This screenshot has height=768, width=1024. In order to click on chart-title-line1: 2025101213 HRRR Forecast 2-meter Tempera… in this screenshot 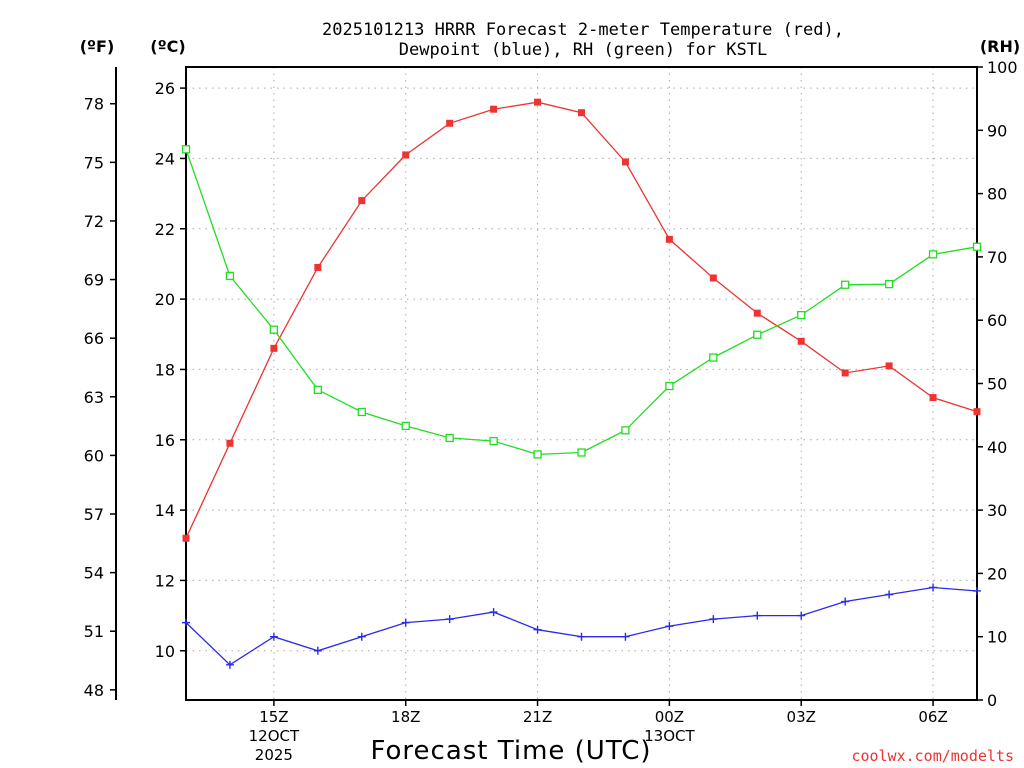, I will do `click(583, 30)`.